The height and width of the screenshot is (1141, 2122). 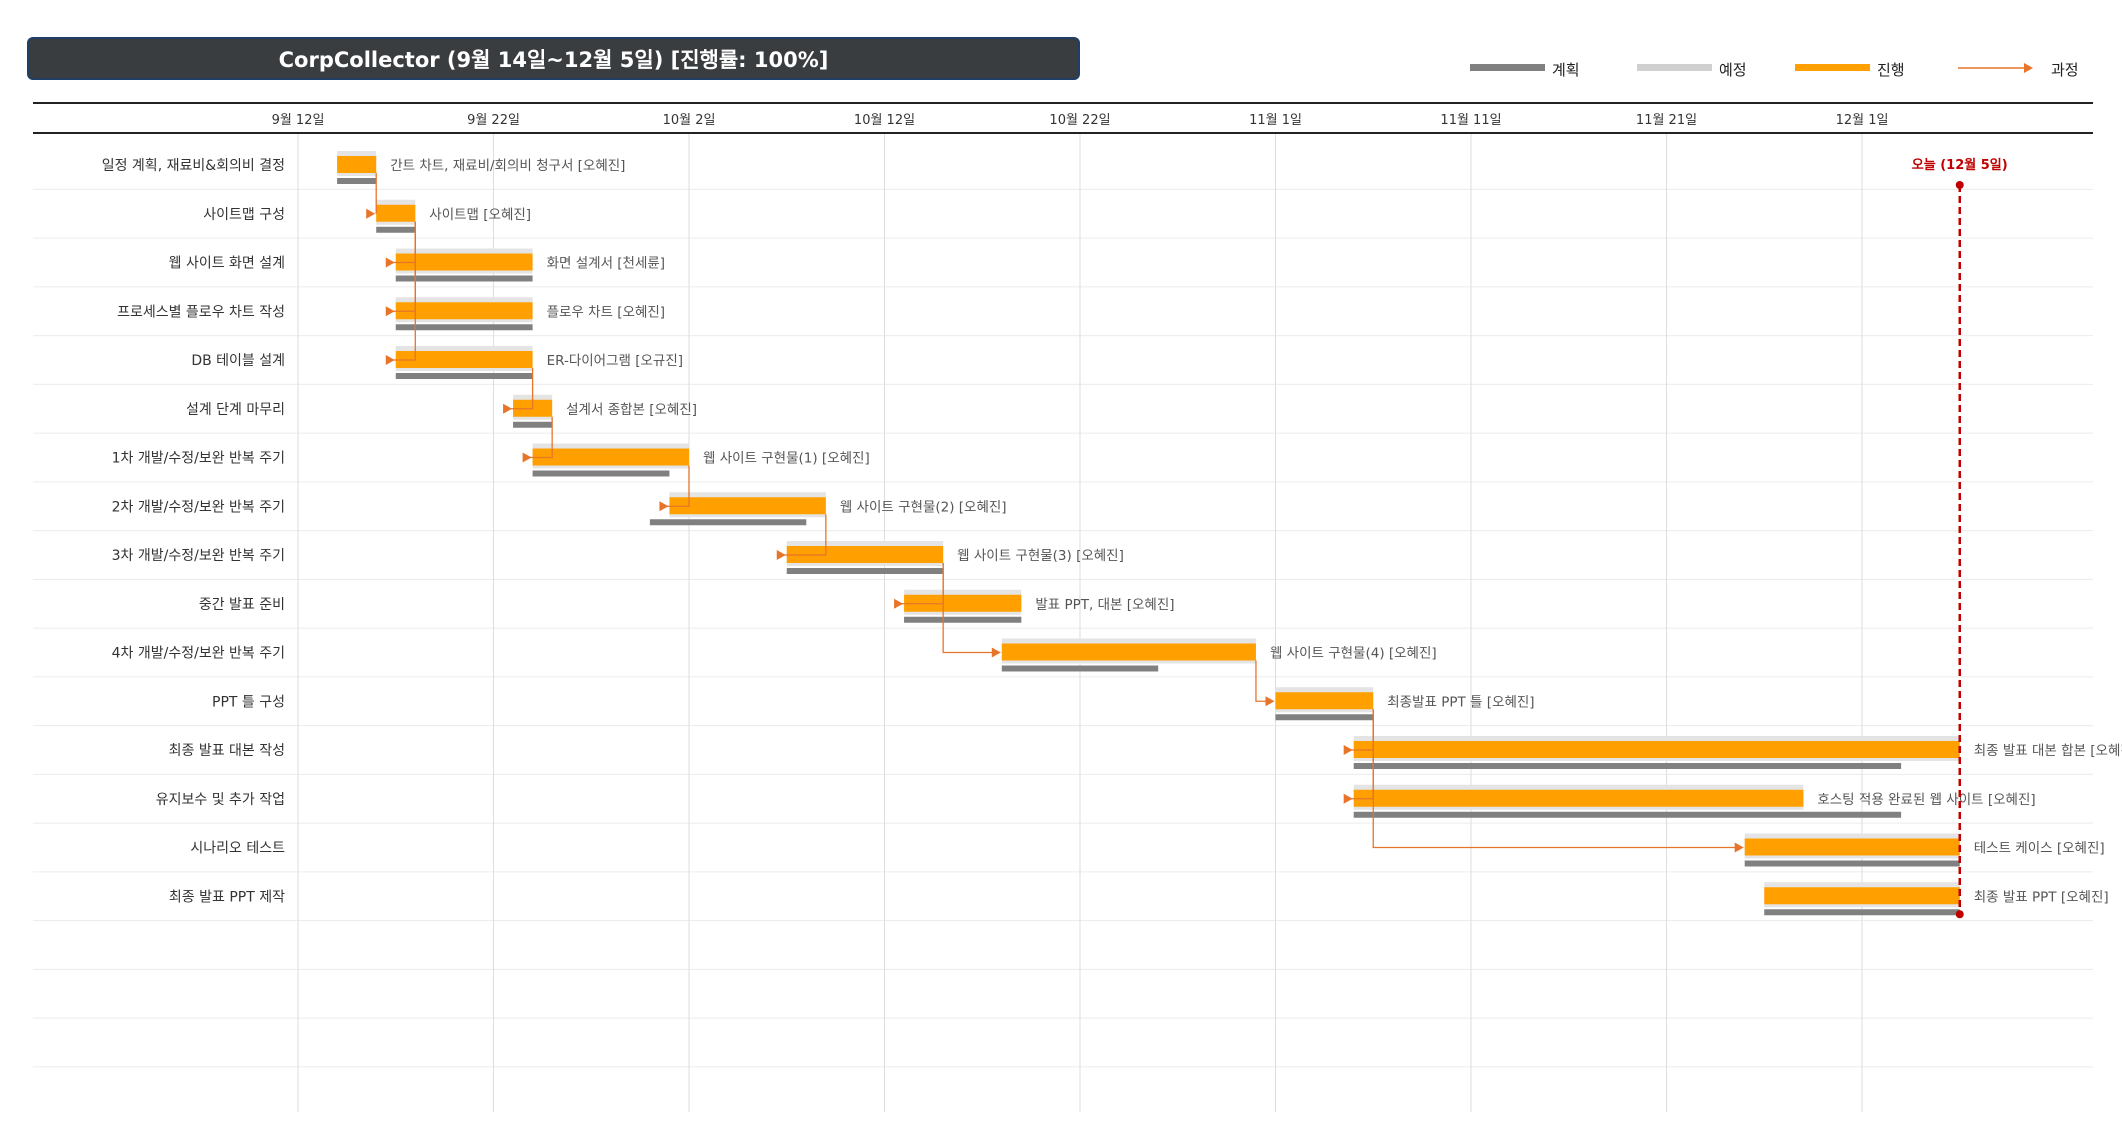 What do you see at coordinates (631, 410) in the screenshot?
I see `task-deliverable: 설계서 종합본 [오혜진]` at bounding box center [631, 410].